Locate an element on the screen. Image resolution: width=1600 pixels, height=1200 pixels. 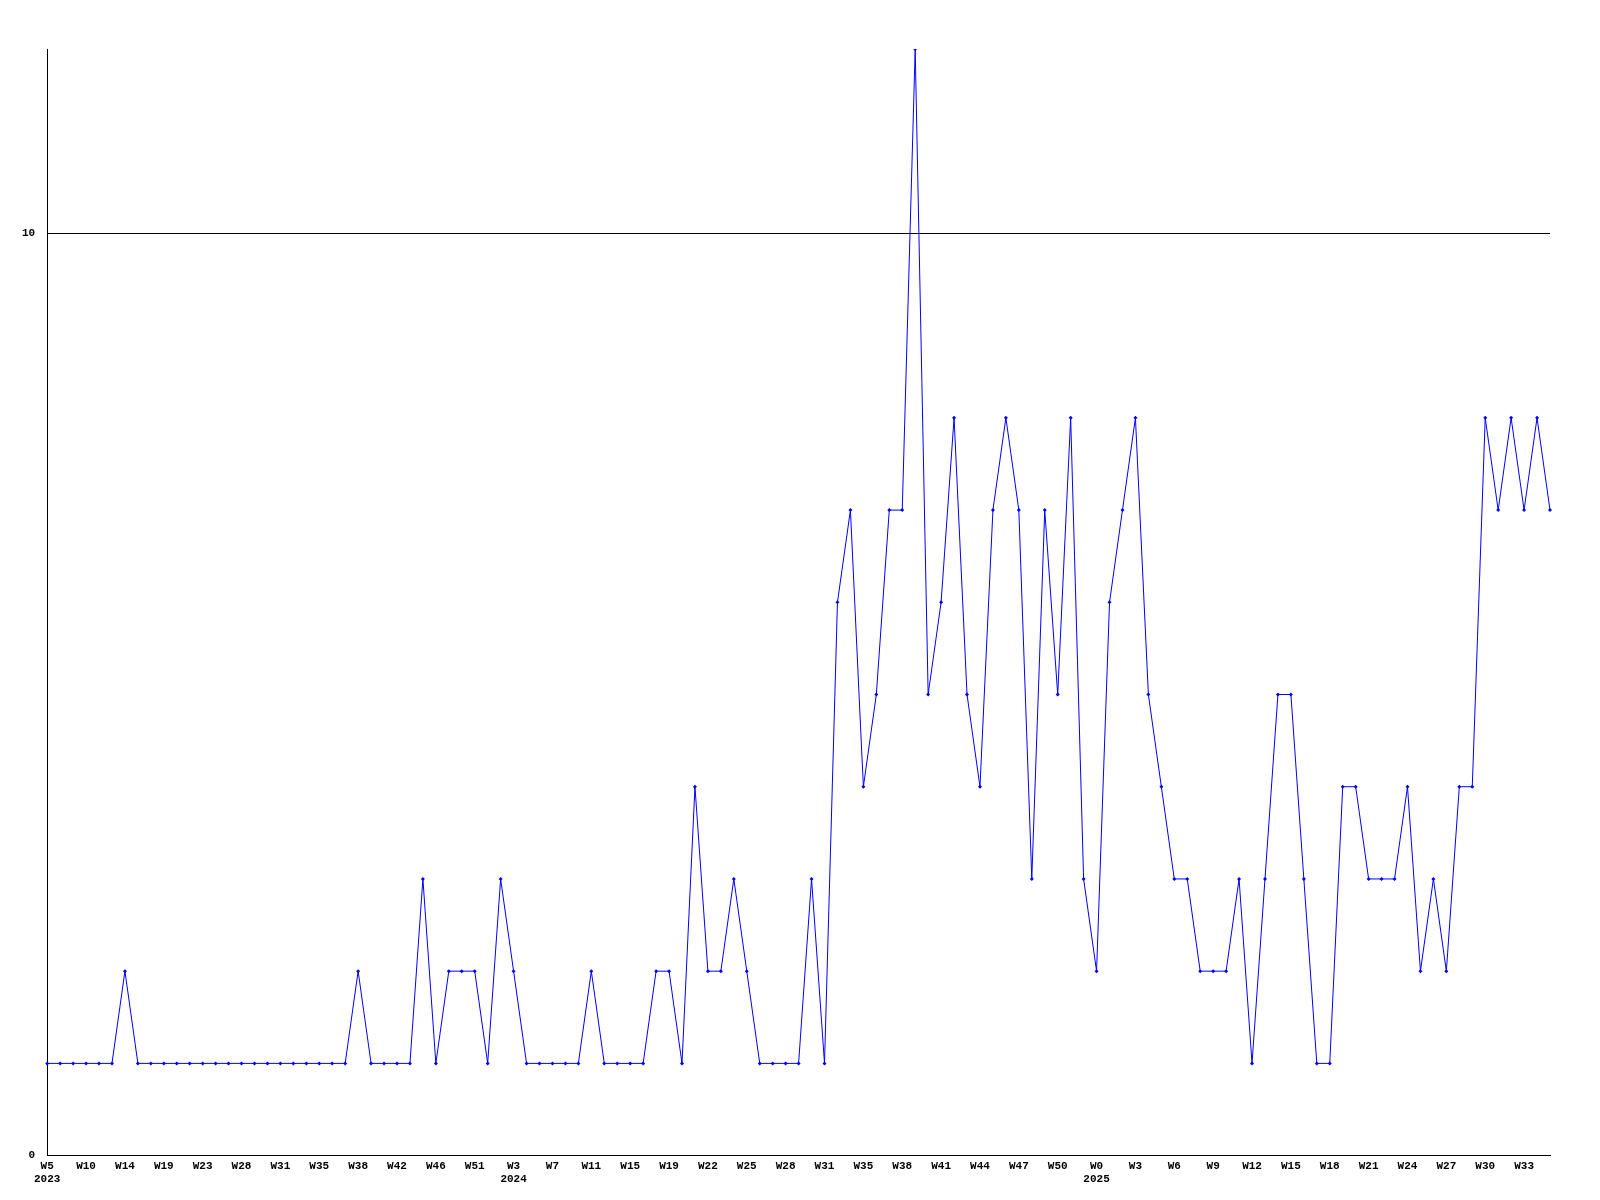
x-tick-label: W5 2023 is located at coordinates (47, 1172).